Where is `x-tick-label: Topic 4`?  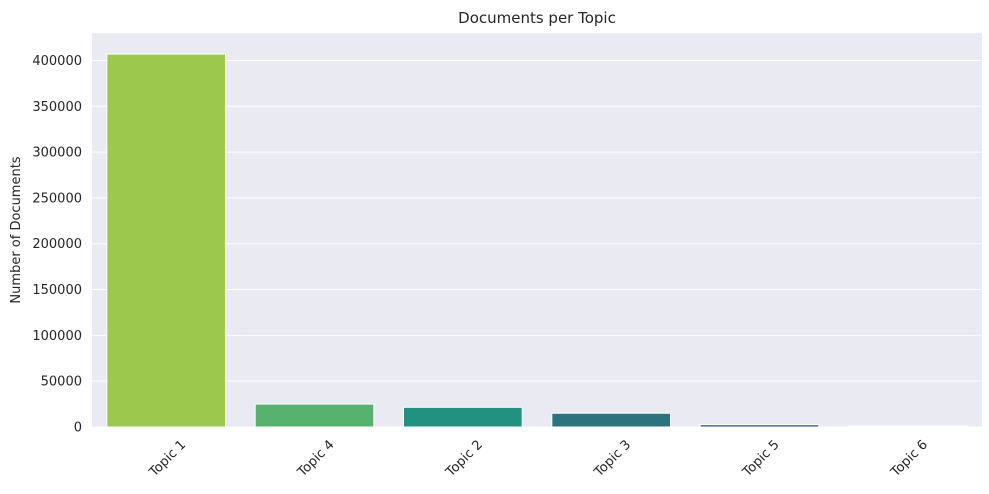
x-tick-label: Topic 4 is located at coordinates (315, 458).